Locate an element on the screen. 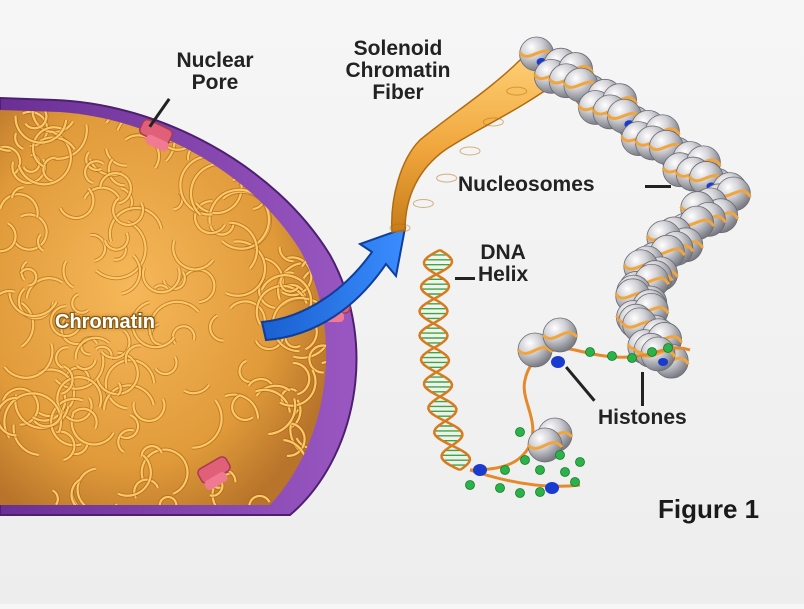  dna-helix is located at coordinates (445, 360).